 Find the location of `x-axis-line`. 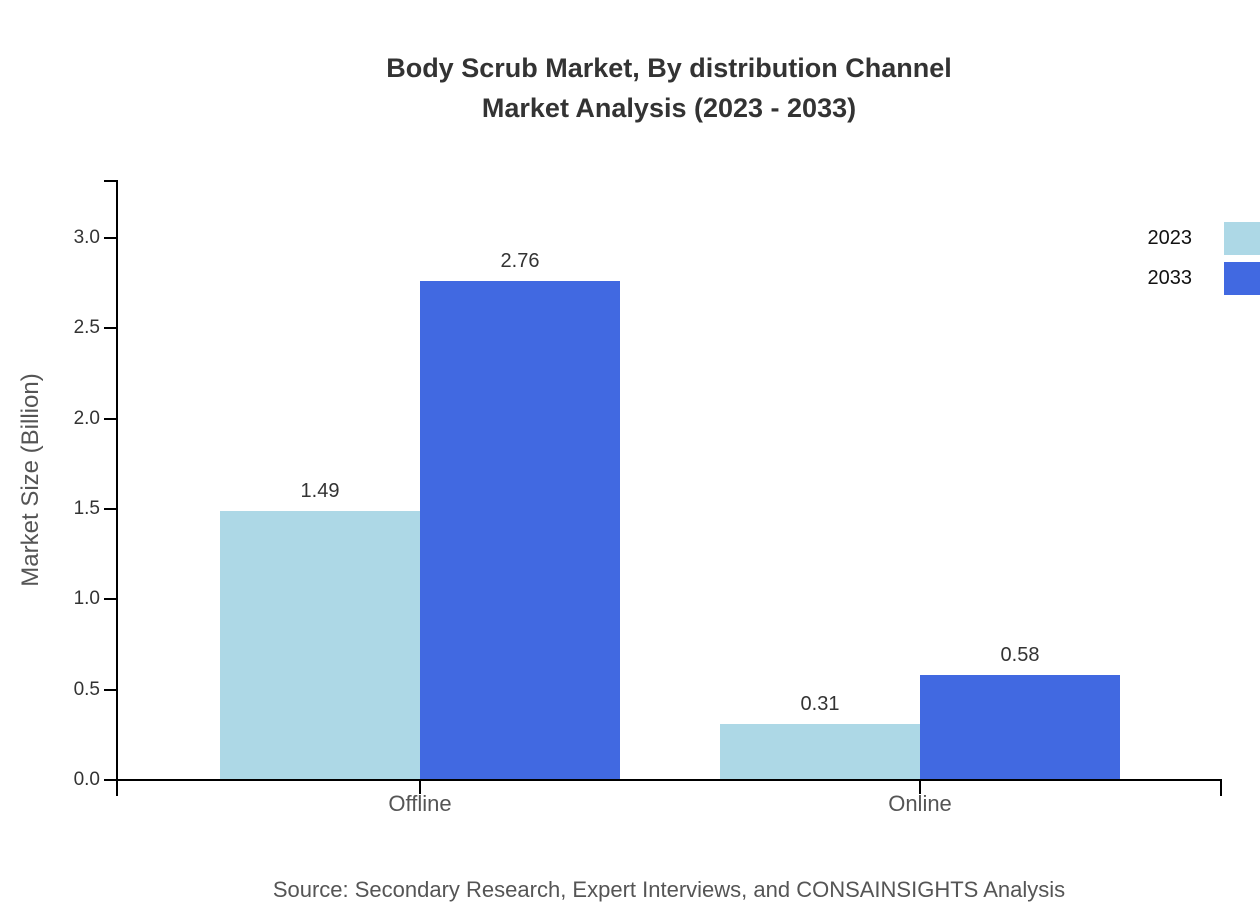

x-axis-line is located at coordinates (669, 780).